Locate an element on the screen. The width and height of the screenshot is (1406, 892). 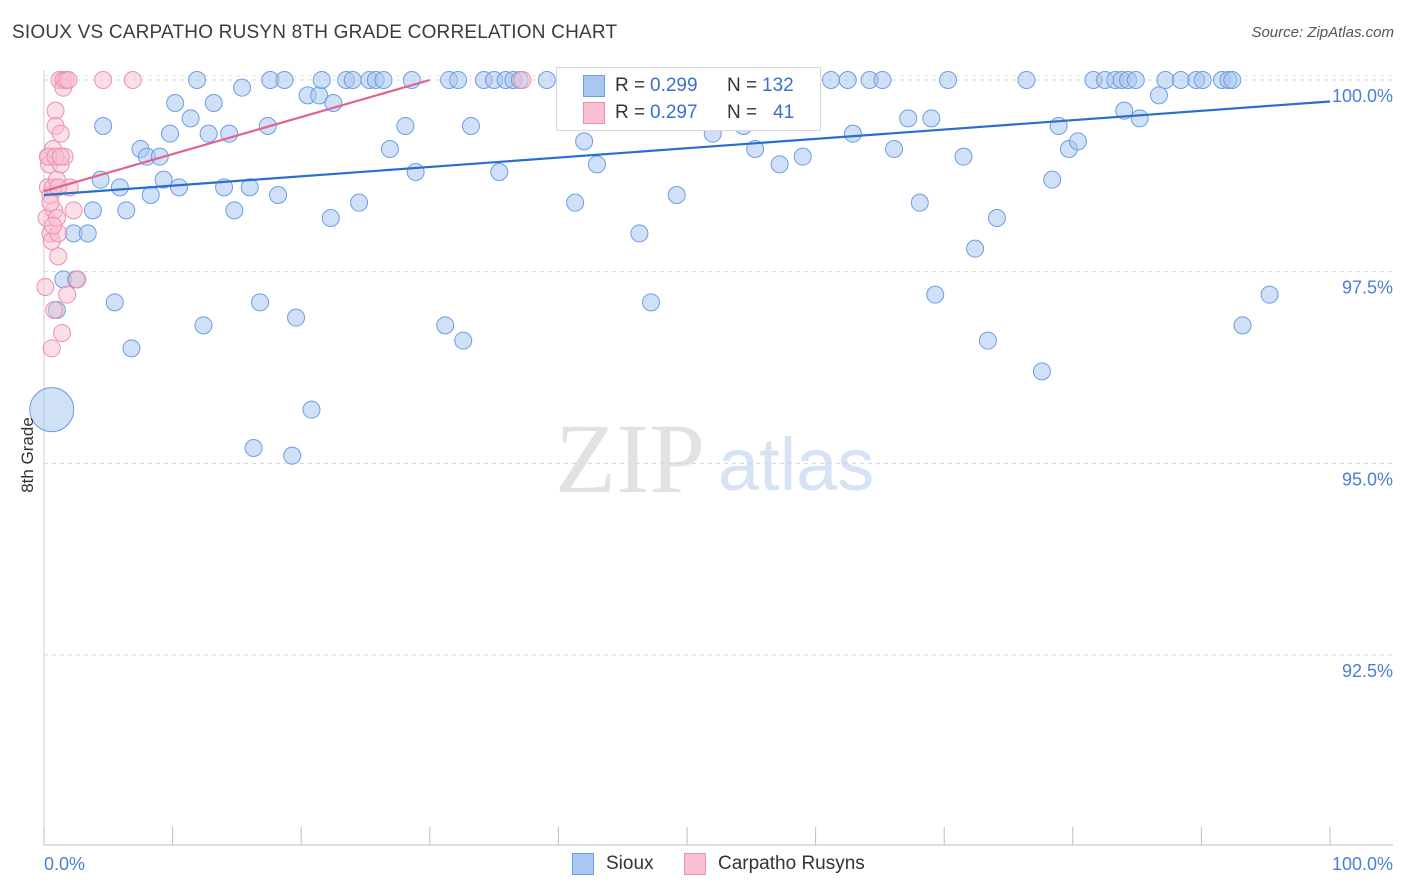
r-value: 0.297 is located at coordinates (674, 112).